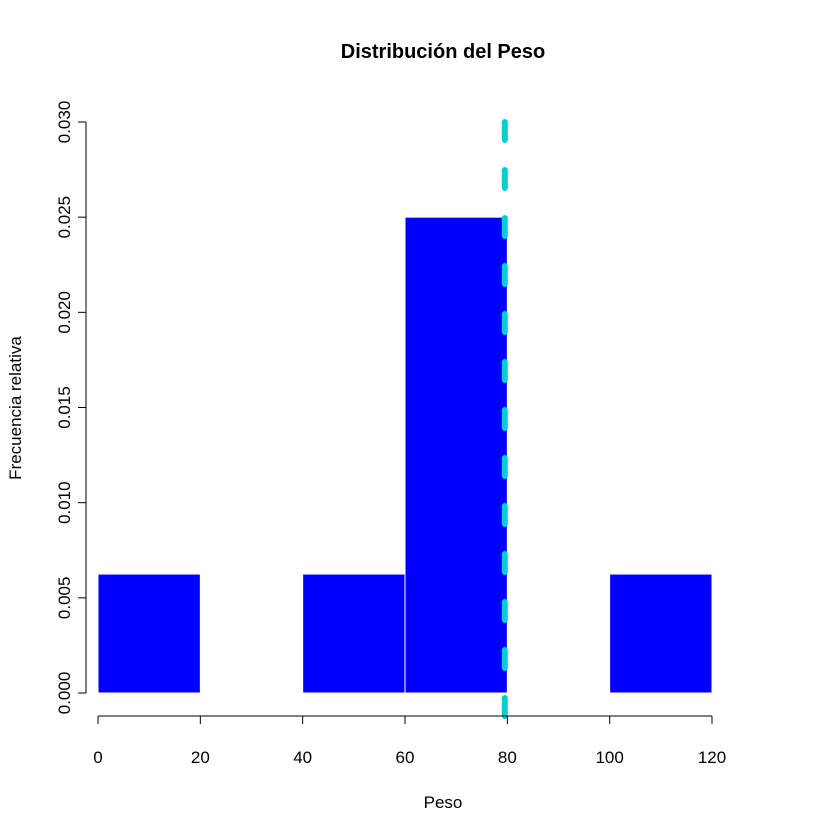 The image size is (840, 840). I want to click on y-tick-label: 0.020, so click(64, 312).